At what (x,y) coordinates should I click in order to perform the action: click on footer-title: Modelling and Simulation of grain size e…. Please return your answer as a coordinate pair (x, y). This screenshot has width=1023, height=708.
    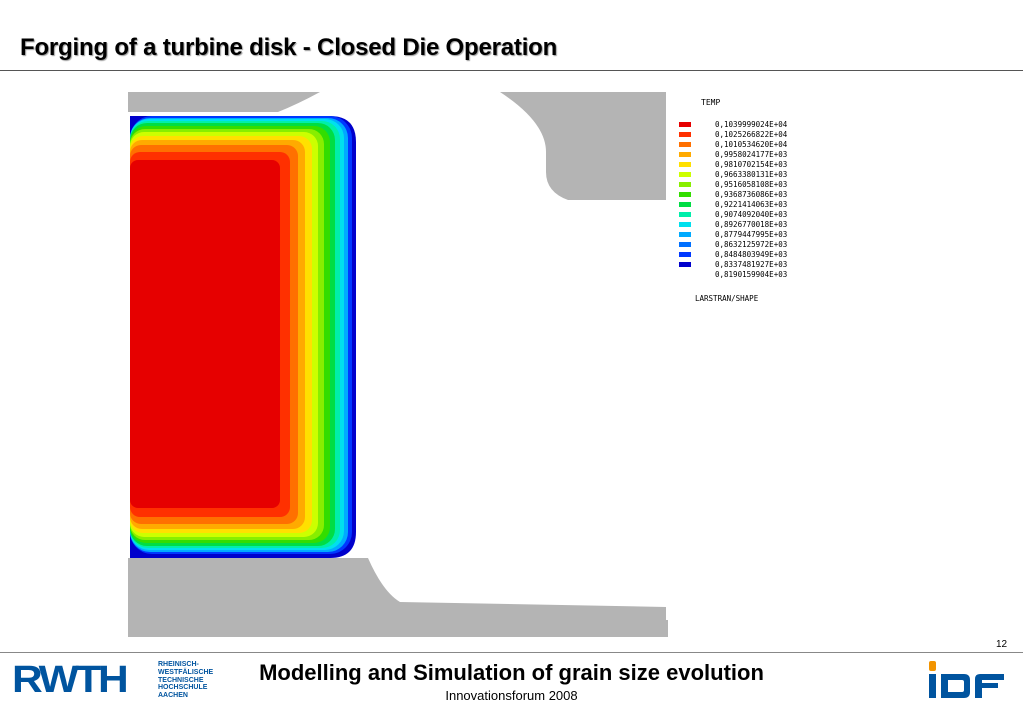
    Looking at the image, I should click on (511, 672).